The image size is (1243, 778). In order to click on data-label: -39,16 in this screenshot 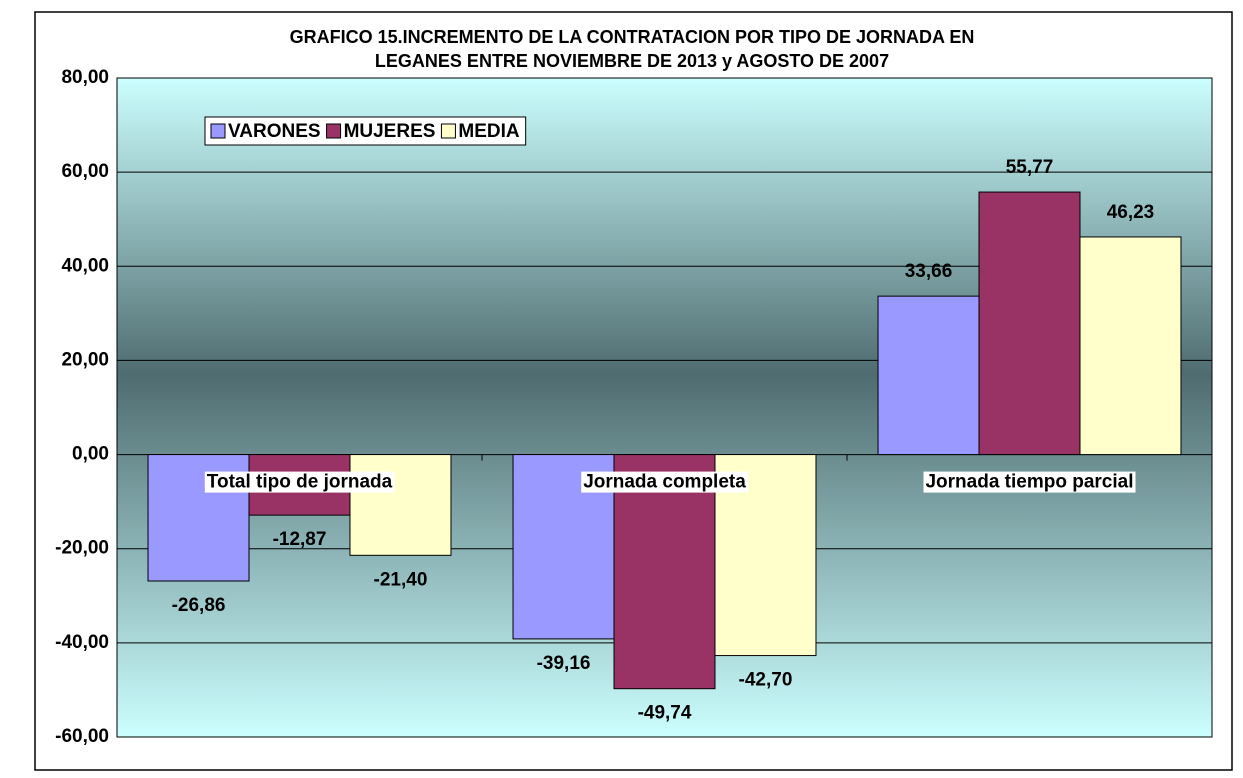, I will do `click(564, 663)`.